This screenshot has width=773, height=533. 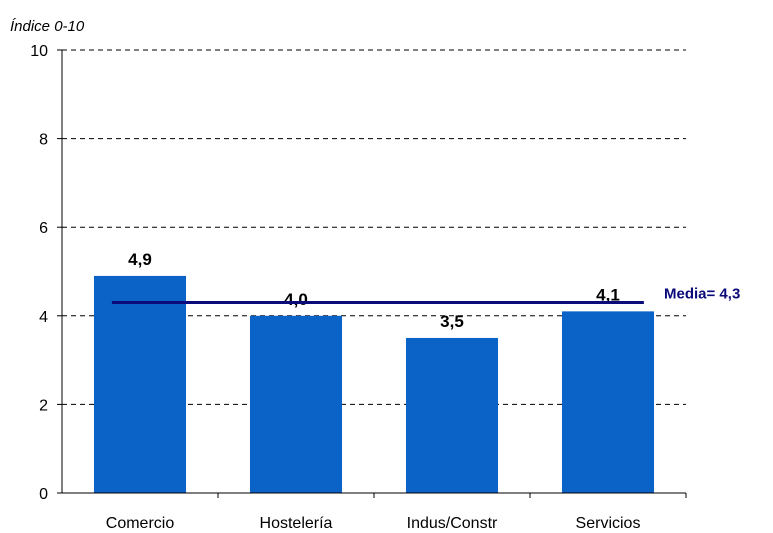 What do you see at coordinates (43, 317) in the screenshot?
I see `y-tick-label: 4` at bounding box center [43, 317].